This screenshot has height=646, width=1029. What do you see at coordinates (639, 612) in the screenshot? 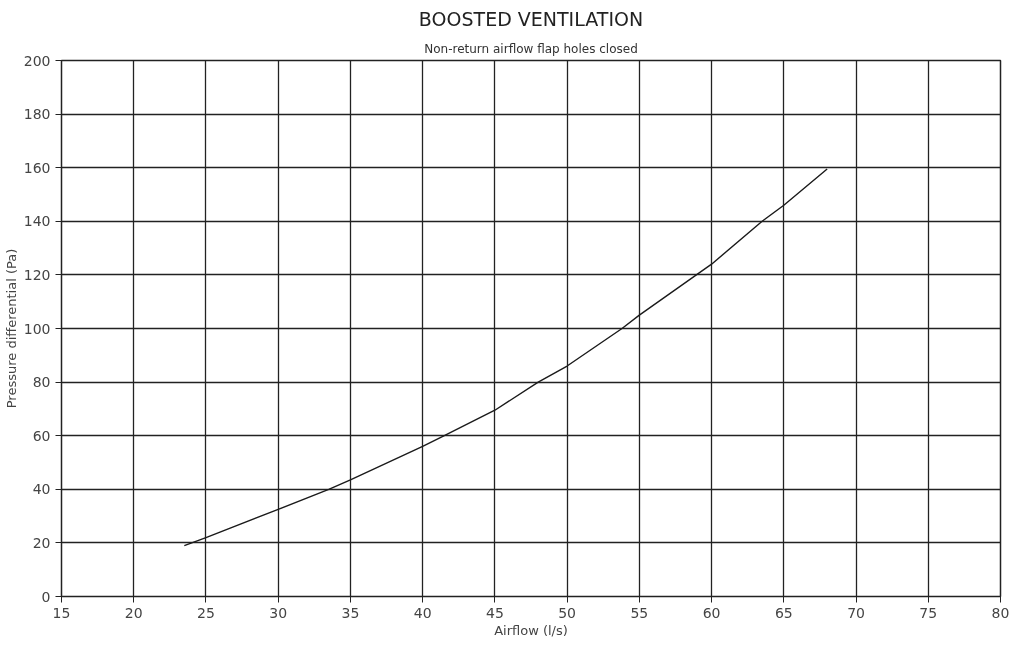
I see `x-tick-label: 55` at bounding box center [639, 612].